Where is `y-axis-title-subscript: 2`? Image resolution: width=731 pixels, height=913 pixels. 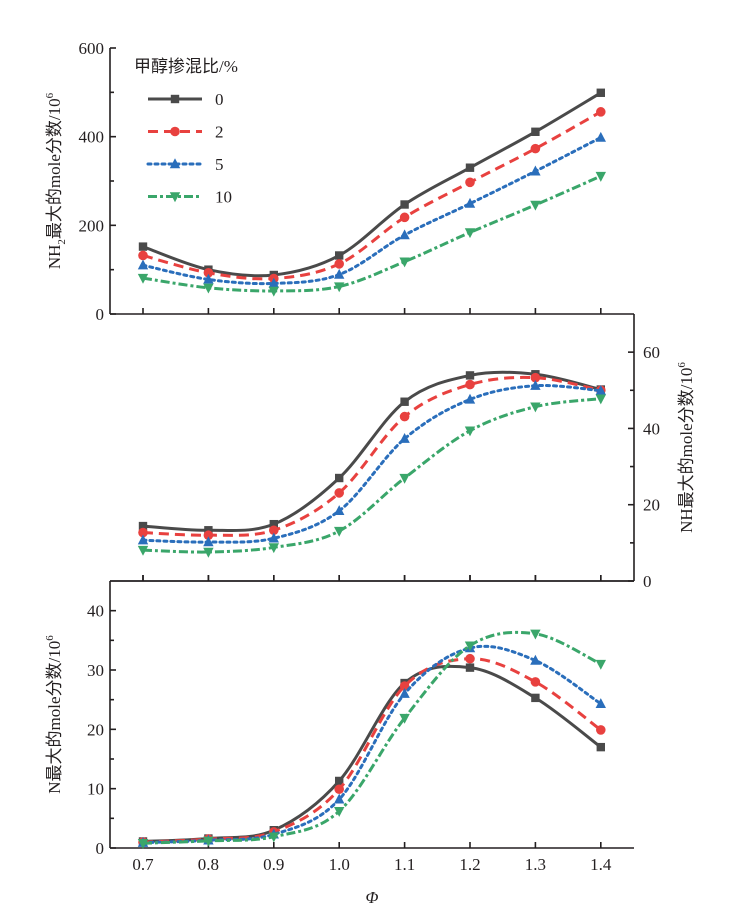 y-axis-title-subscript: 2 is located at coordinates (62, 242).